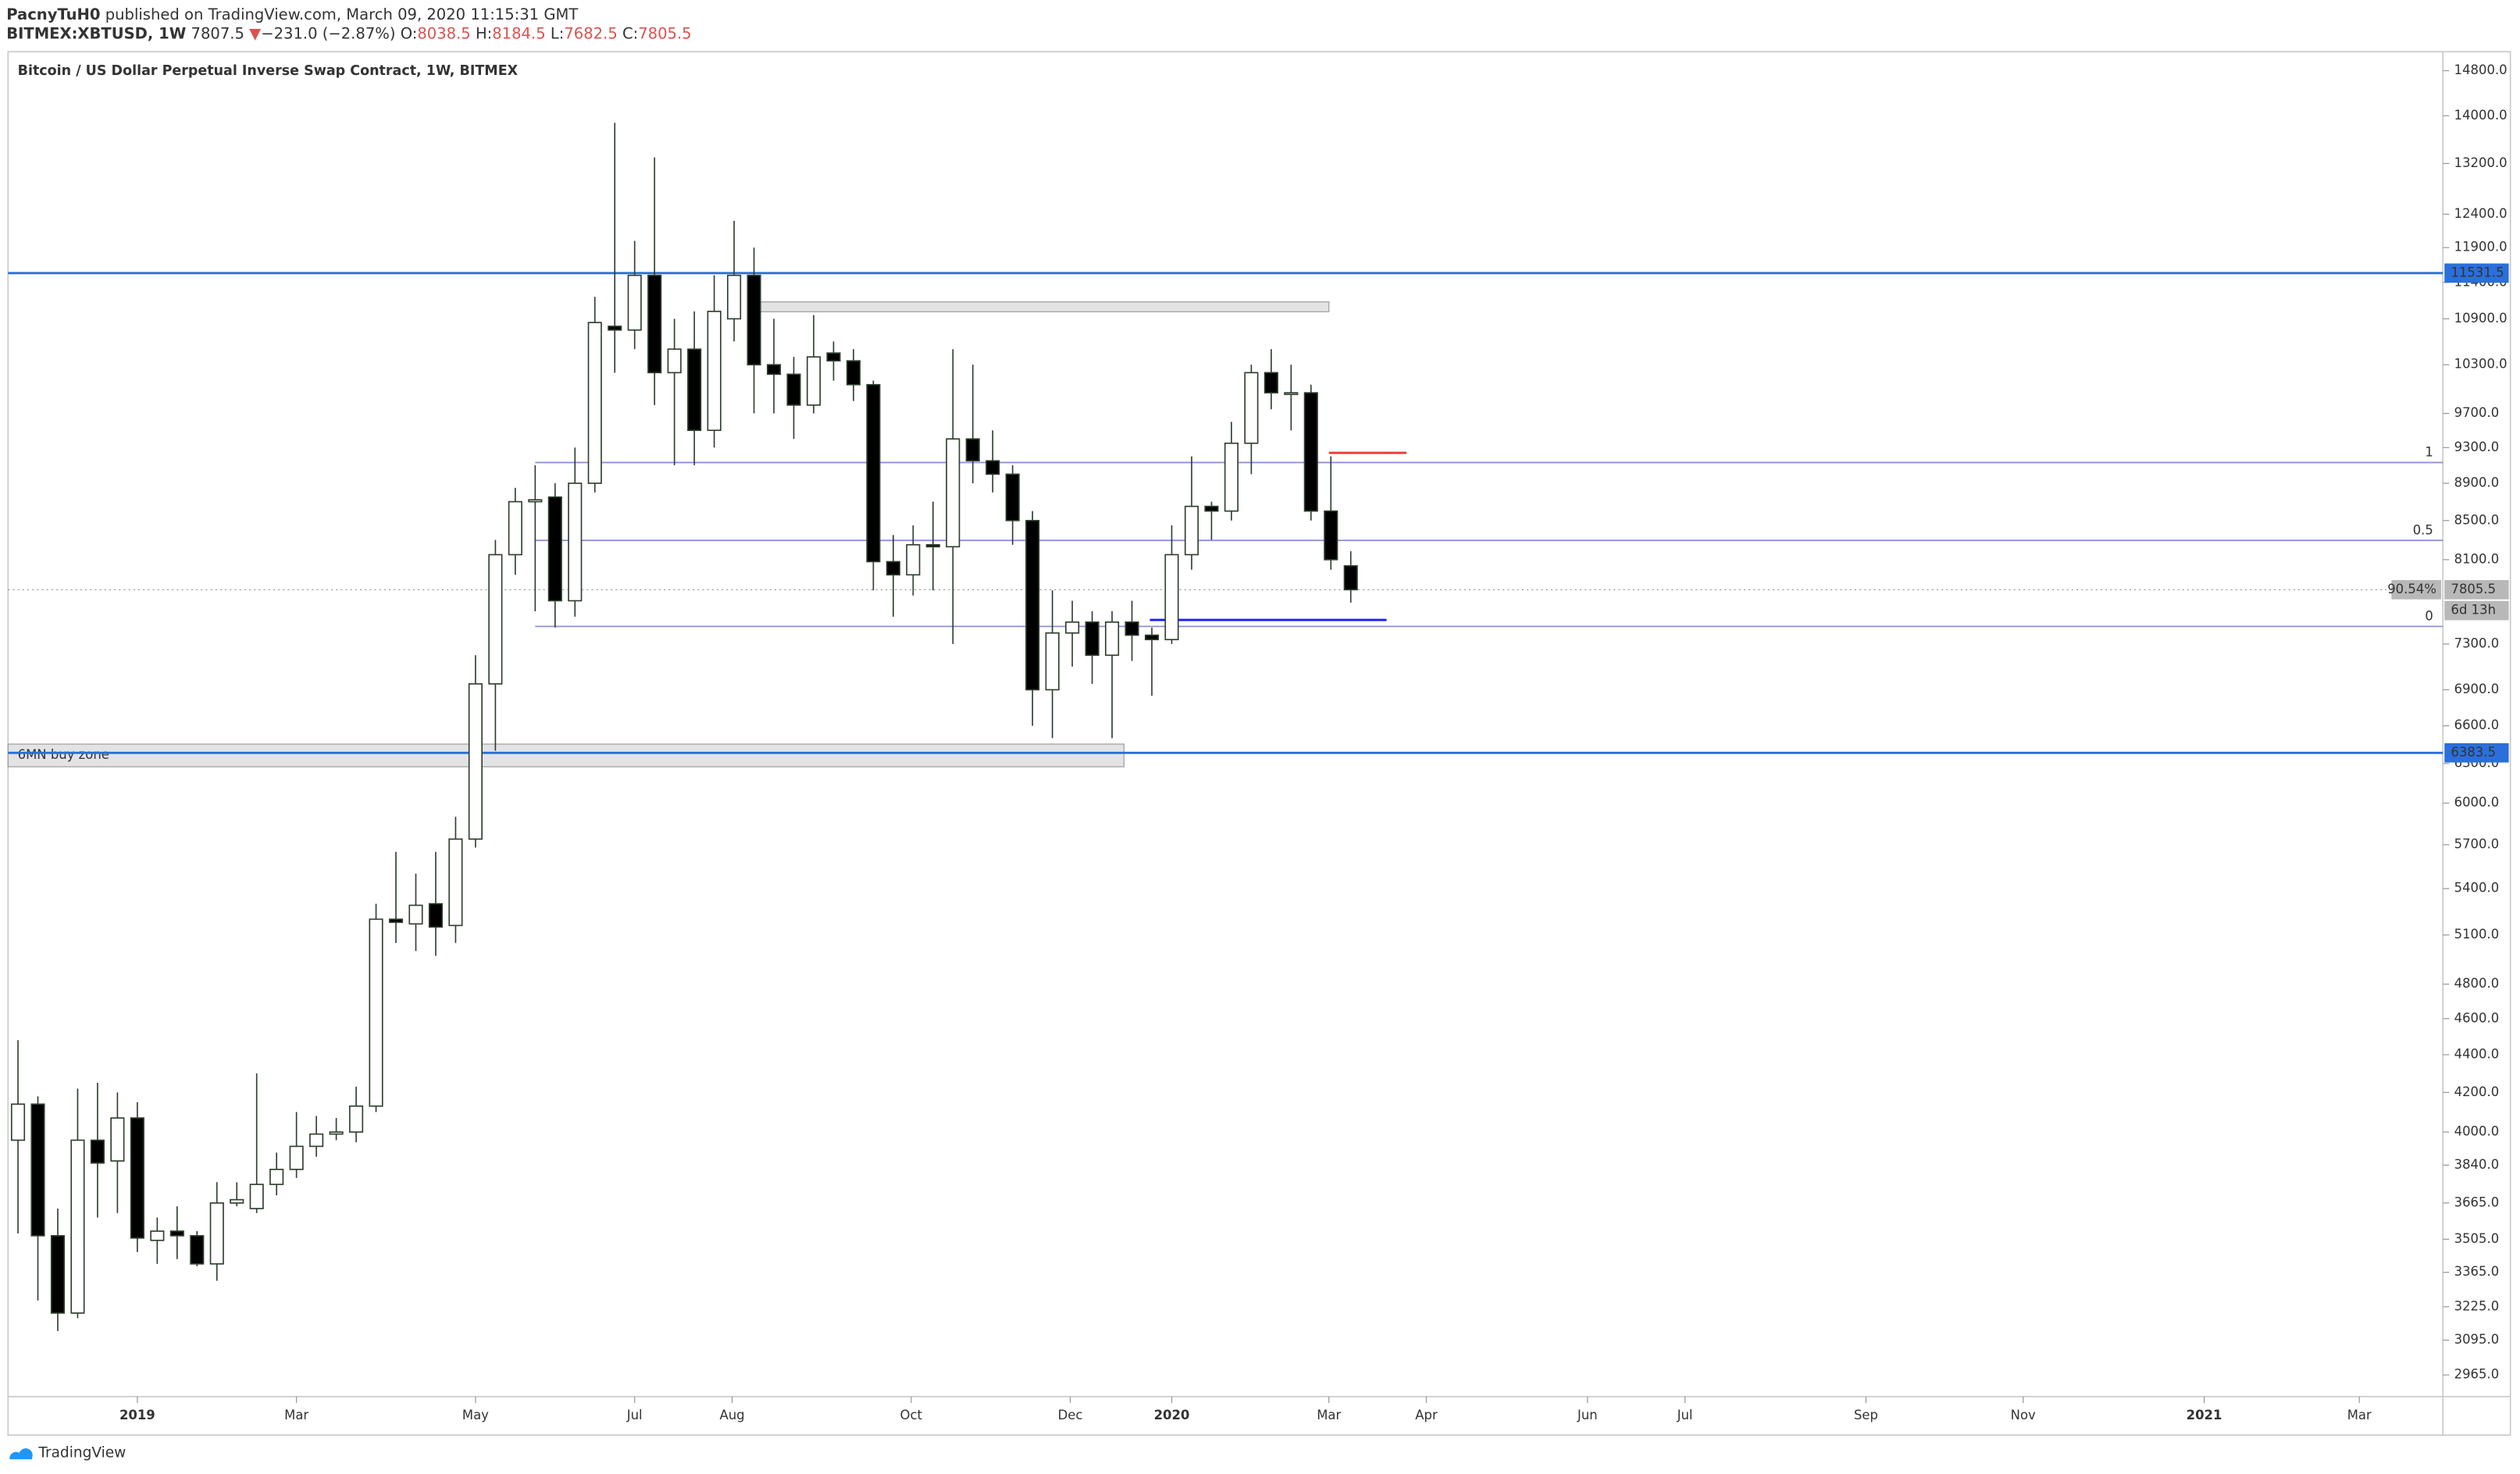  What do you see at coordinates (2429, 616) in the screenshot?
I see `fib-label: 0` at bounding box center [2429, 616].